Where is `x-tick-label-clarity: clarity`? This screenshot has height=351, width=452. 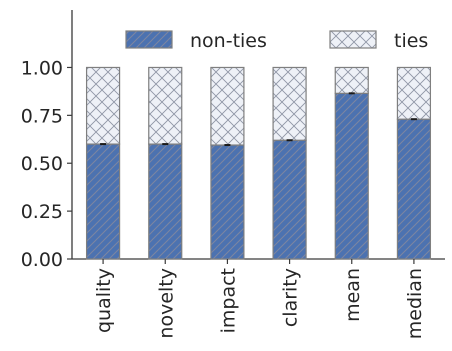 x-tick-label-clarity: clarity is located at coordinates (291, 297).